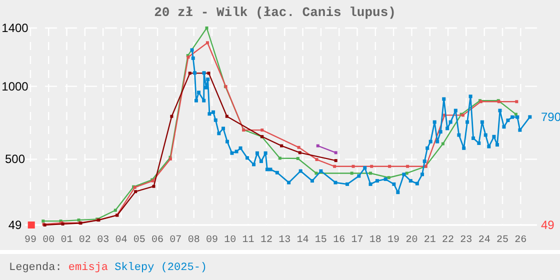 This screenshot has height=280, width=560. I want to click on x-tick-label: 09, so click(212, 240).